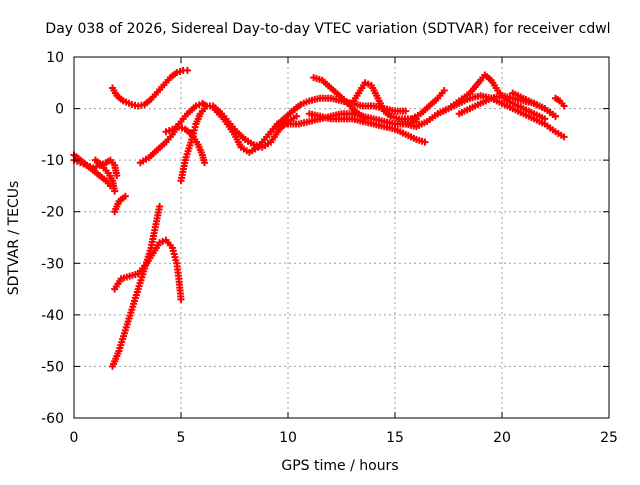 The width and height of the screenshot is (640, 485). Describe the element at coordinates (59, 110) in the screenshot. I see `y-tick-label: 0` at that location.